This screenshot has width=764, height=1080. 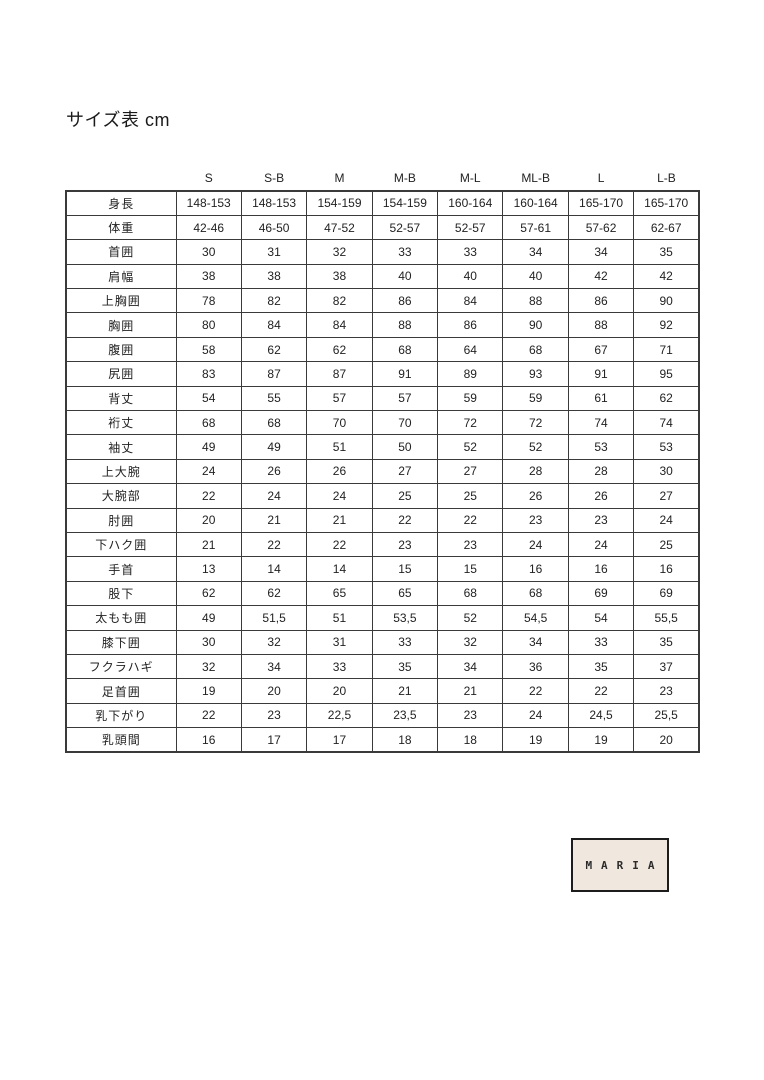 What do you see at coordinates (405, 715) in the screenshot?
I see `table-cell: 23,5` at bounding box center [405, 715].